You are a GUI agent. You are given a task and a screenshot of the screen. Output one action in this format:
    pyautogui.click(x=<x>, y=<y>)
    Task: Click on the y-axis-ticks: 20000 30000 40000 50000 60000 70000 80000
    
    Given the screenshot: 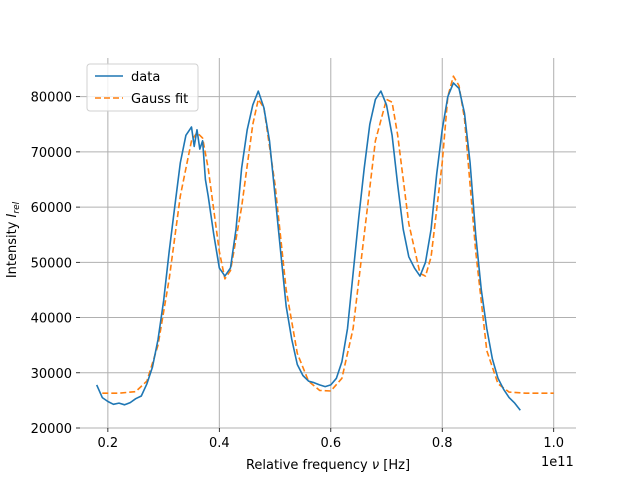 What is the action you would take?
    pyautogui.click(x=55, y=264)
    